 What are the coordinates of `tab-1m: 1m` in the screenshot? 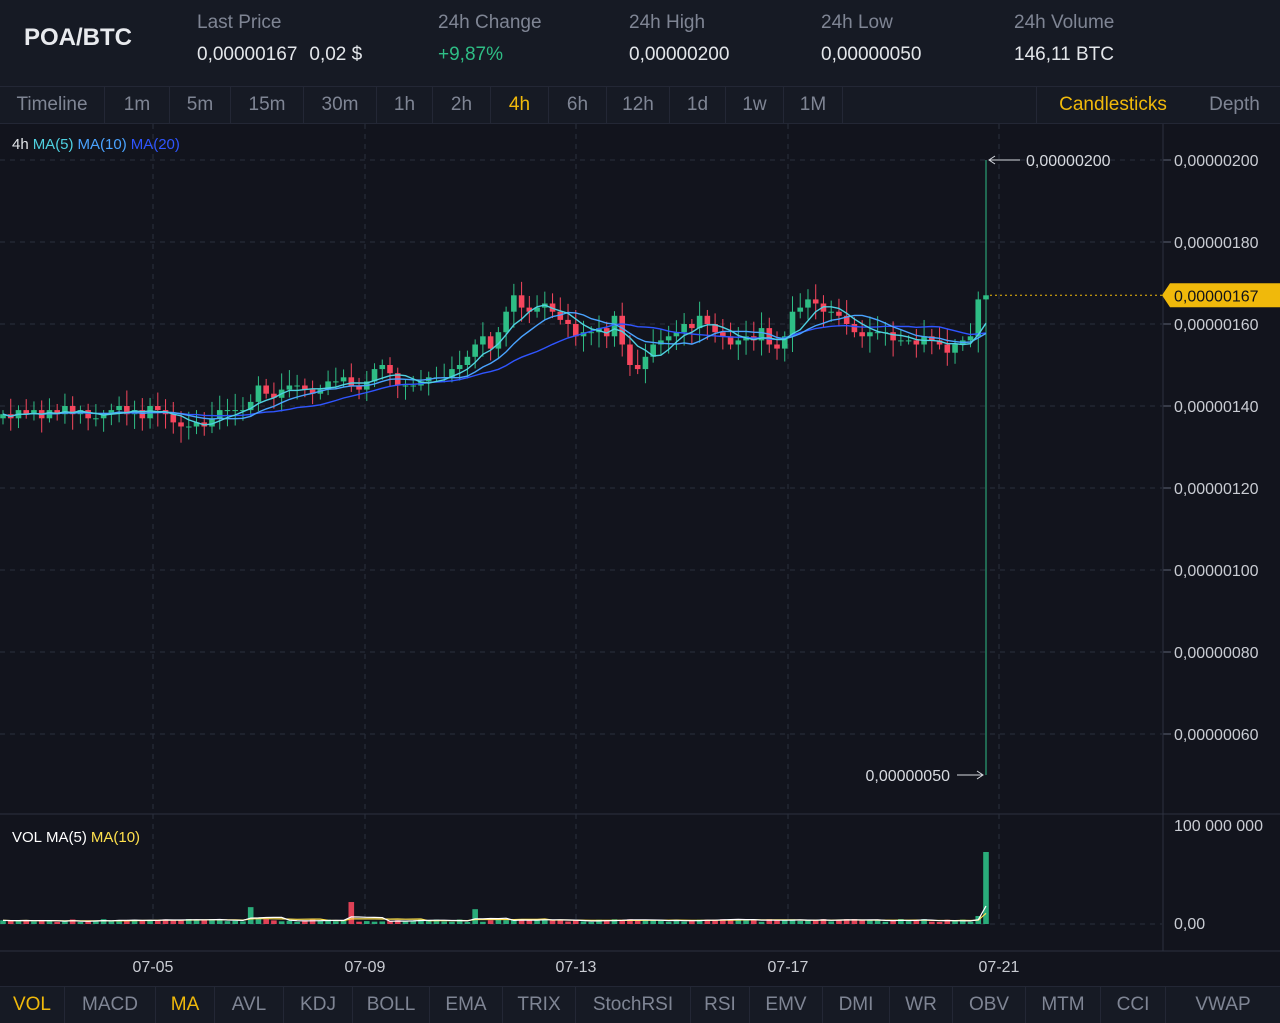 It's located at (137, 105).